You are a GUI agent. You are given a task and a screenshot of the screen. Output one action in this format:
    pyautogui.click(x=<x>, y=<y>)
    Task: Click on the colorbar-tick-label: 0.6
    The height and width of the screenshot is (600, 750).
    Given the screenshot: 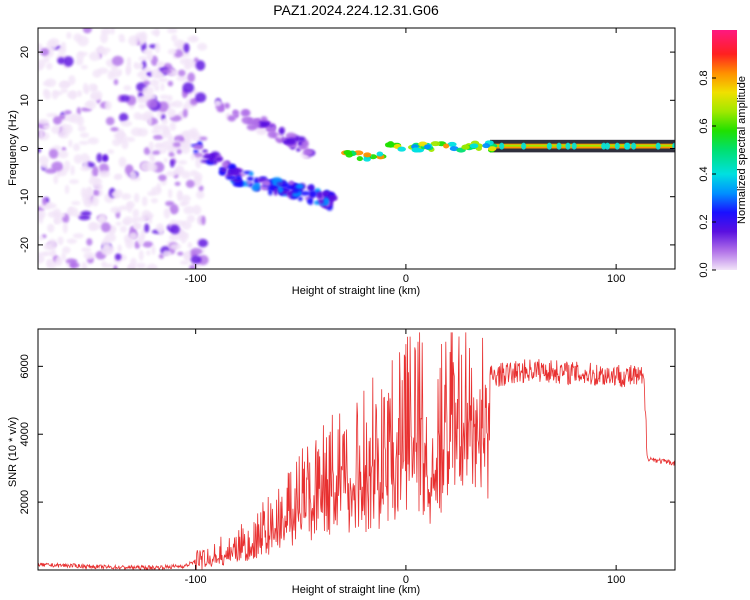 What is the action you would take?
    pyautogui.click(x=704, y=125)
    